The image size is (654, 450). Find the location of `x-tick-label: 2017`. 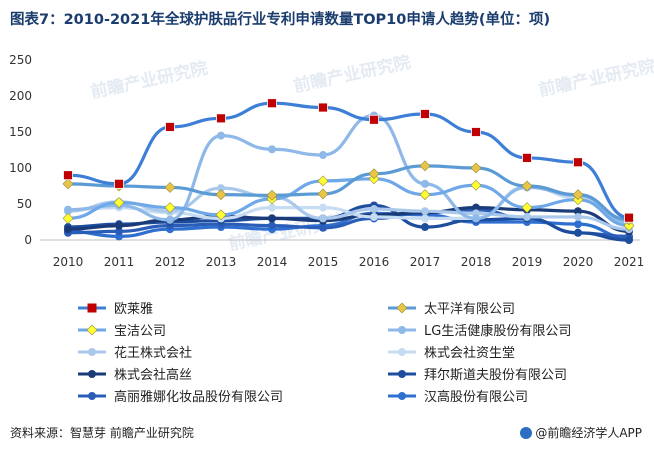

x-tick-label: 2017 is located at coordinates (425, 262).